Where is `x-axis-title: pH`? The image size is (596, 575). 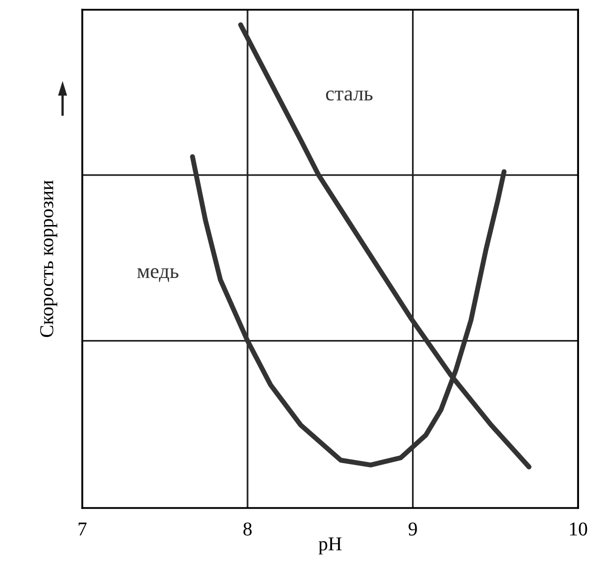
x-axis-title: pH is located at coordinates (330, 546).